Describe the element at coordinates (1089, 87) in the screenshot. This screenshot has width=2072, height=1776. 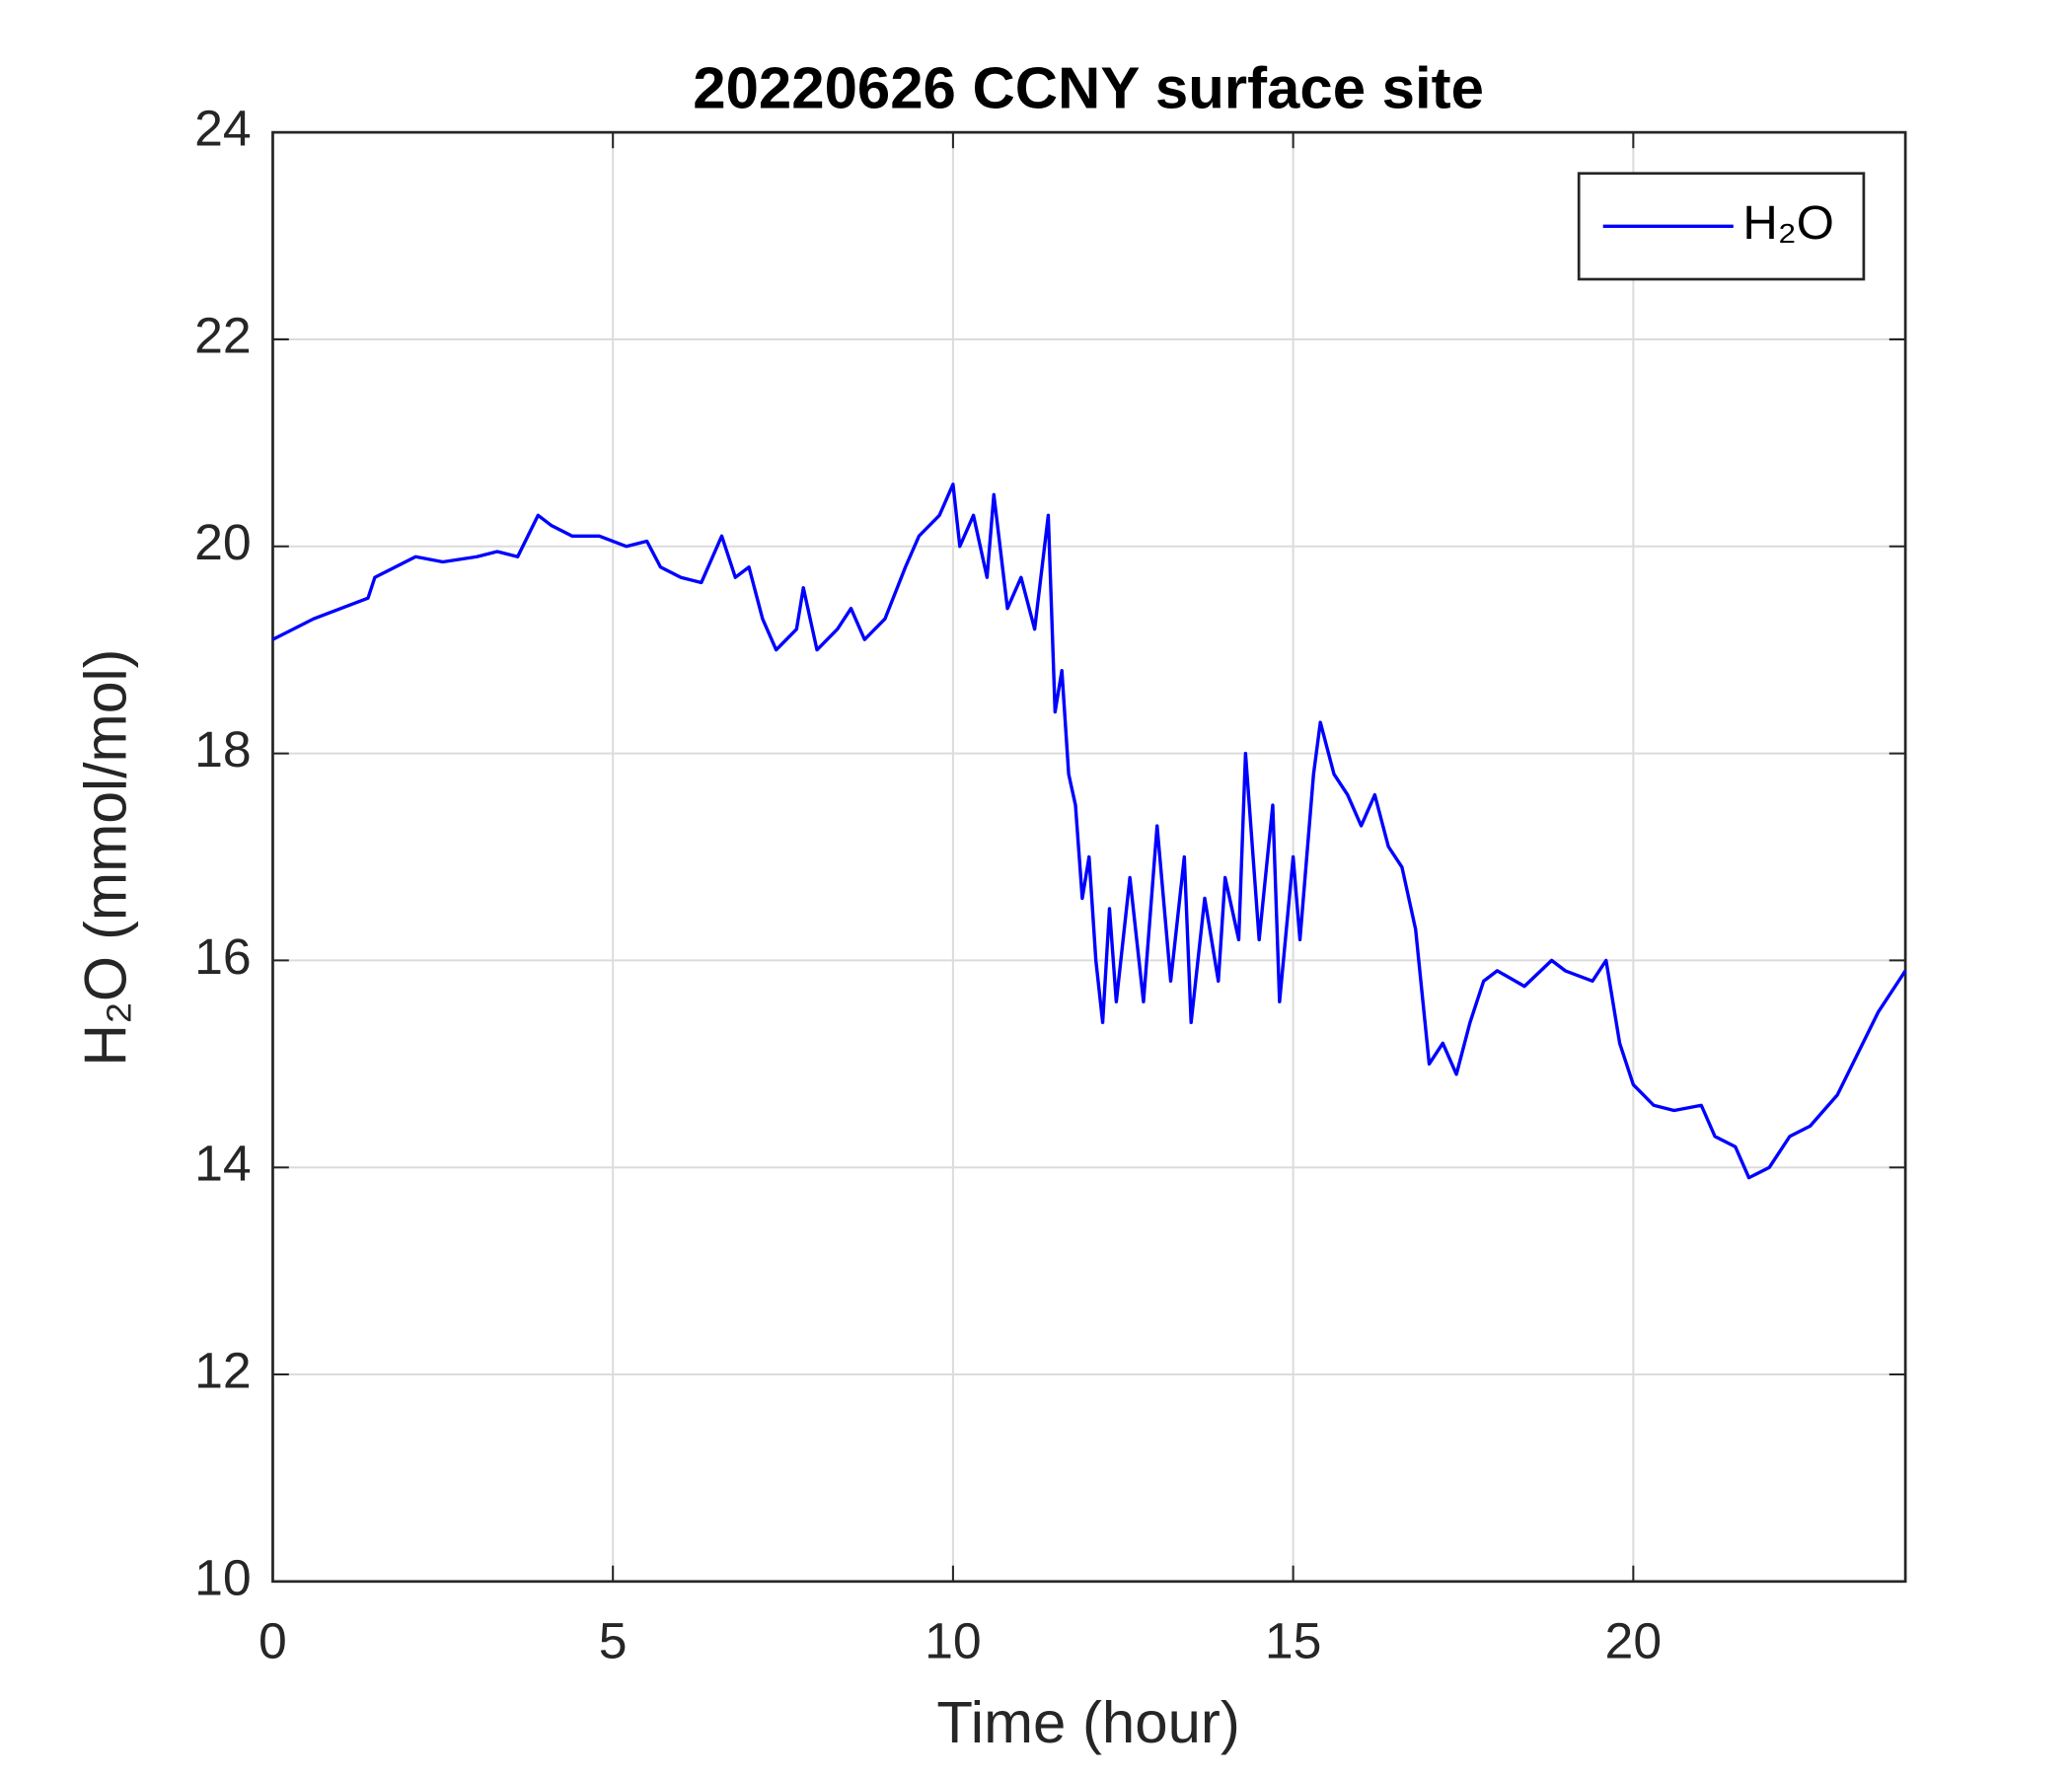
I see `chart-title: 20220626 CCNY surface site` at that location.